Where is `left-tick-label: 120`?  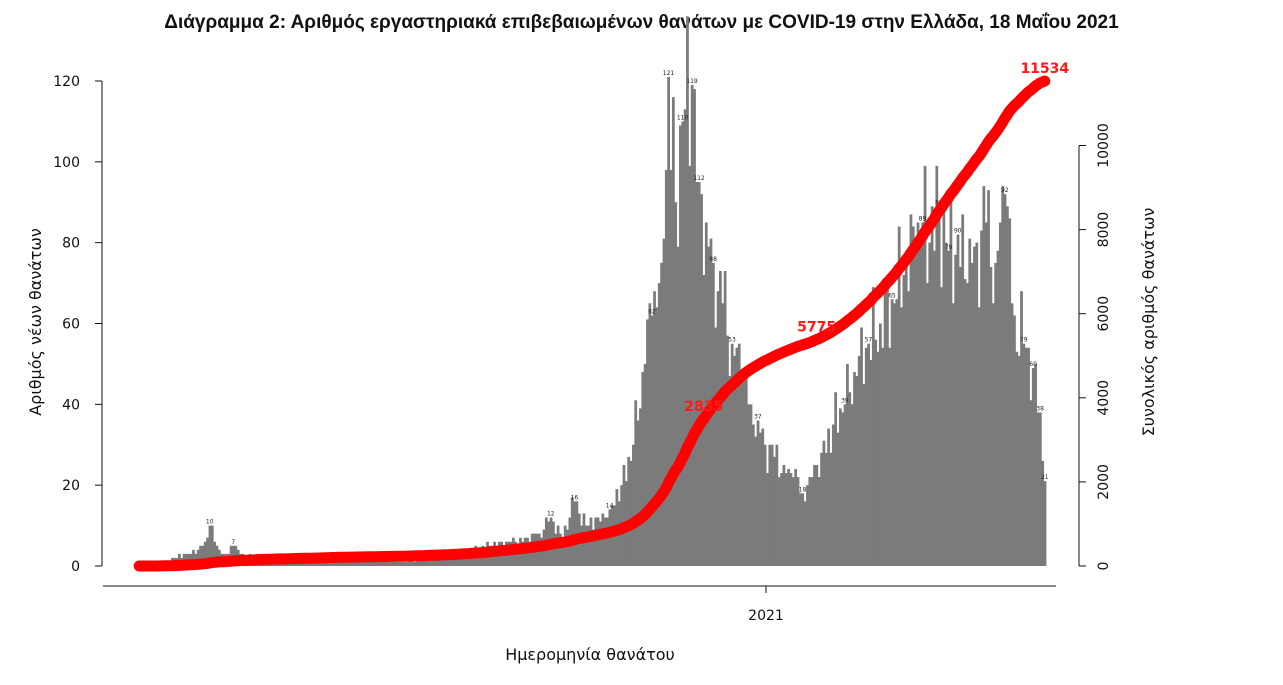
left-tick-label: 120 is located at coordinates (66, 82).